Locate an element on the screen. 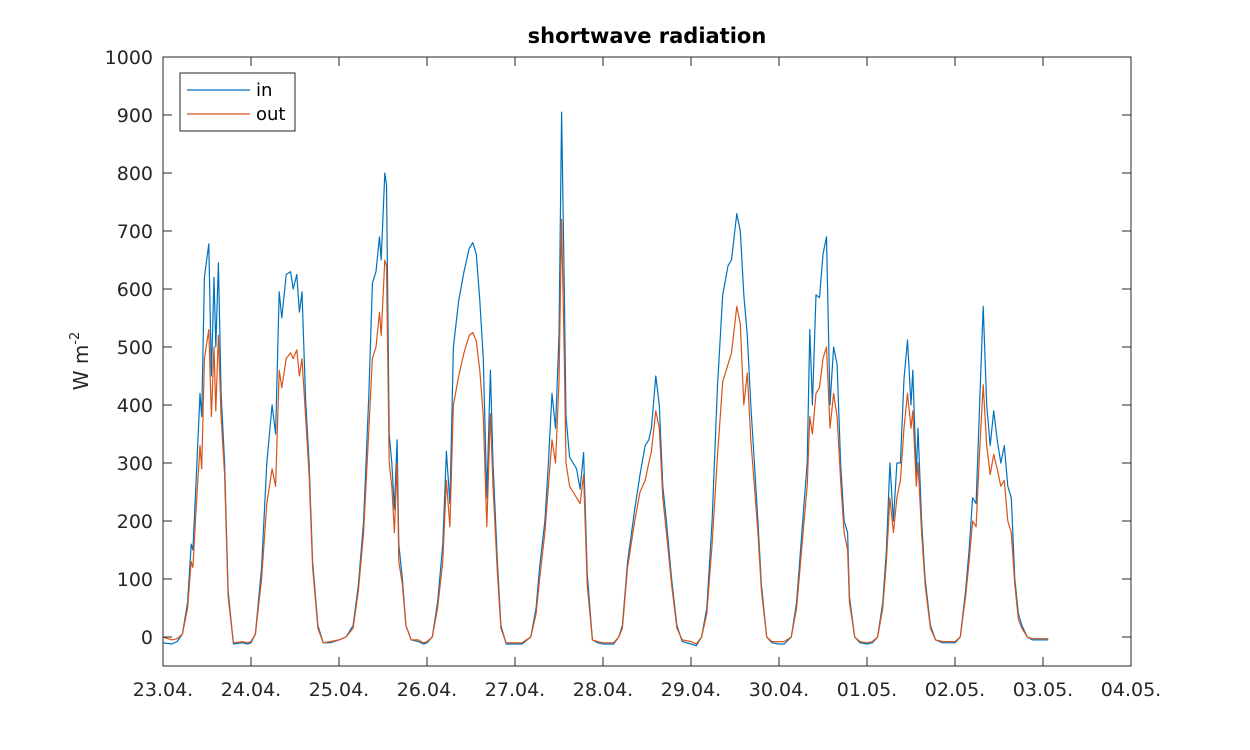 This screenshot has width=1250, height=750. x-tick-label: 26.04. is located at coordinates (427, 690).